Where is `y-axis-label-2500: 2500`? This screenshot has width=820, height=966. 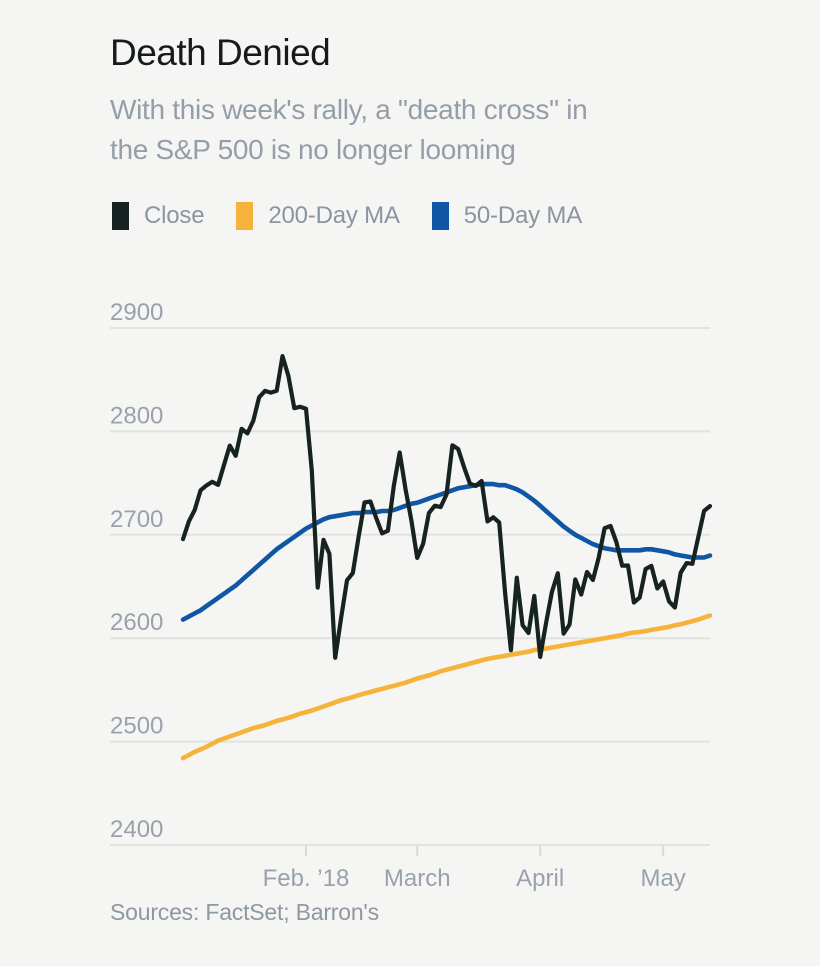
y-axis-label-2500: 2500 is located at coordinates (136, 726).